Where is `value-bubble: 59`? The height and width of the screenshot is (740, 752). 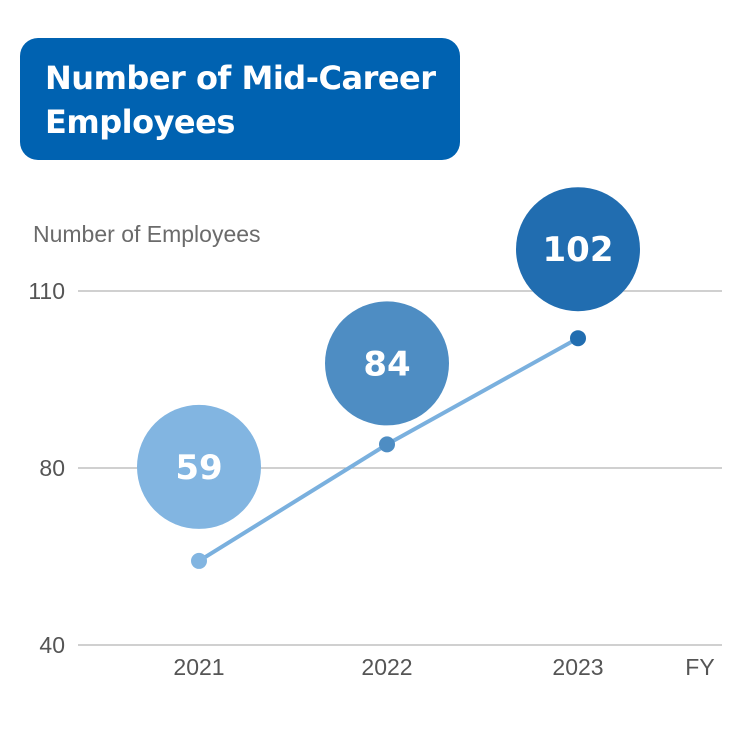 value-bubble: 59 is located at coordinates (199, 466).